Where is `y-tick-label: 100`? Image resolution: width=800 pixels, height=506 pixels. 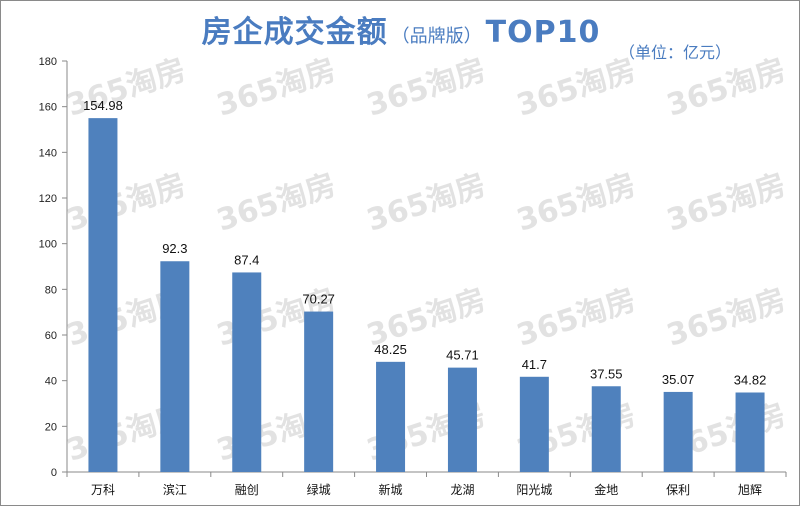 y-tick-label: 100 is located at coordinates (48, 245).